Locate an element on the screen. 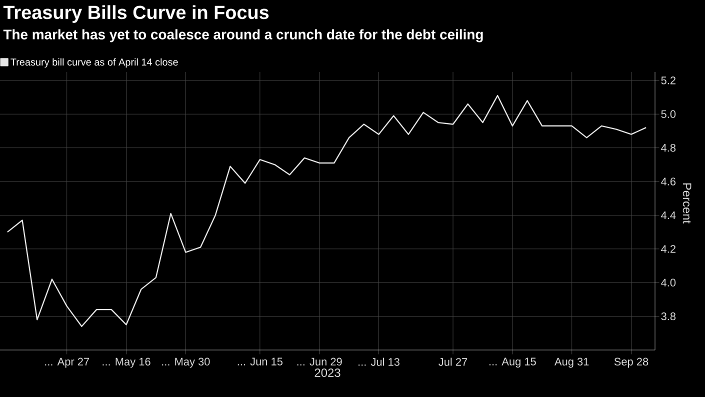  y-tick-label: 5.0 is located at coordinates (668, 114).